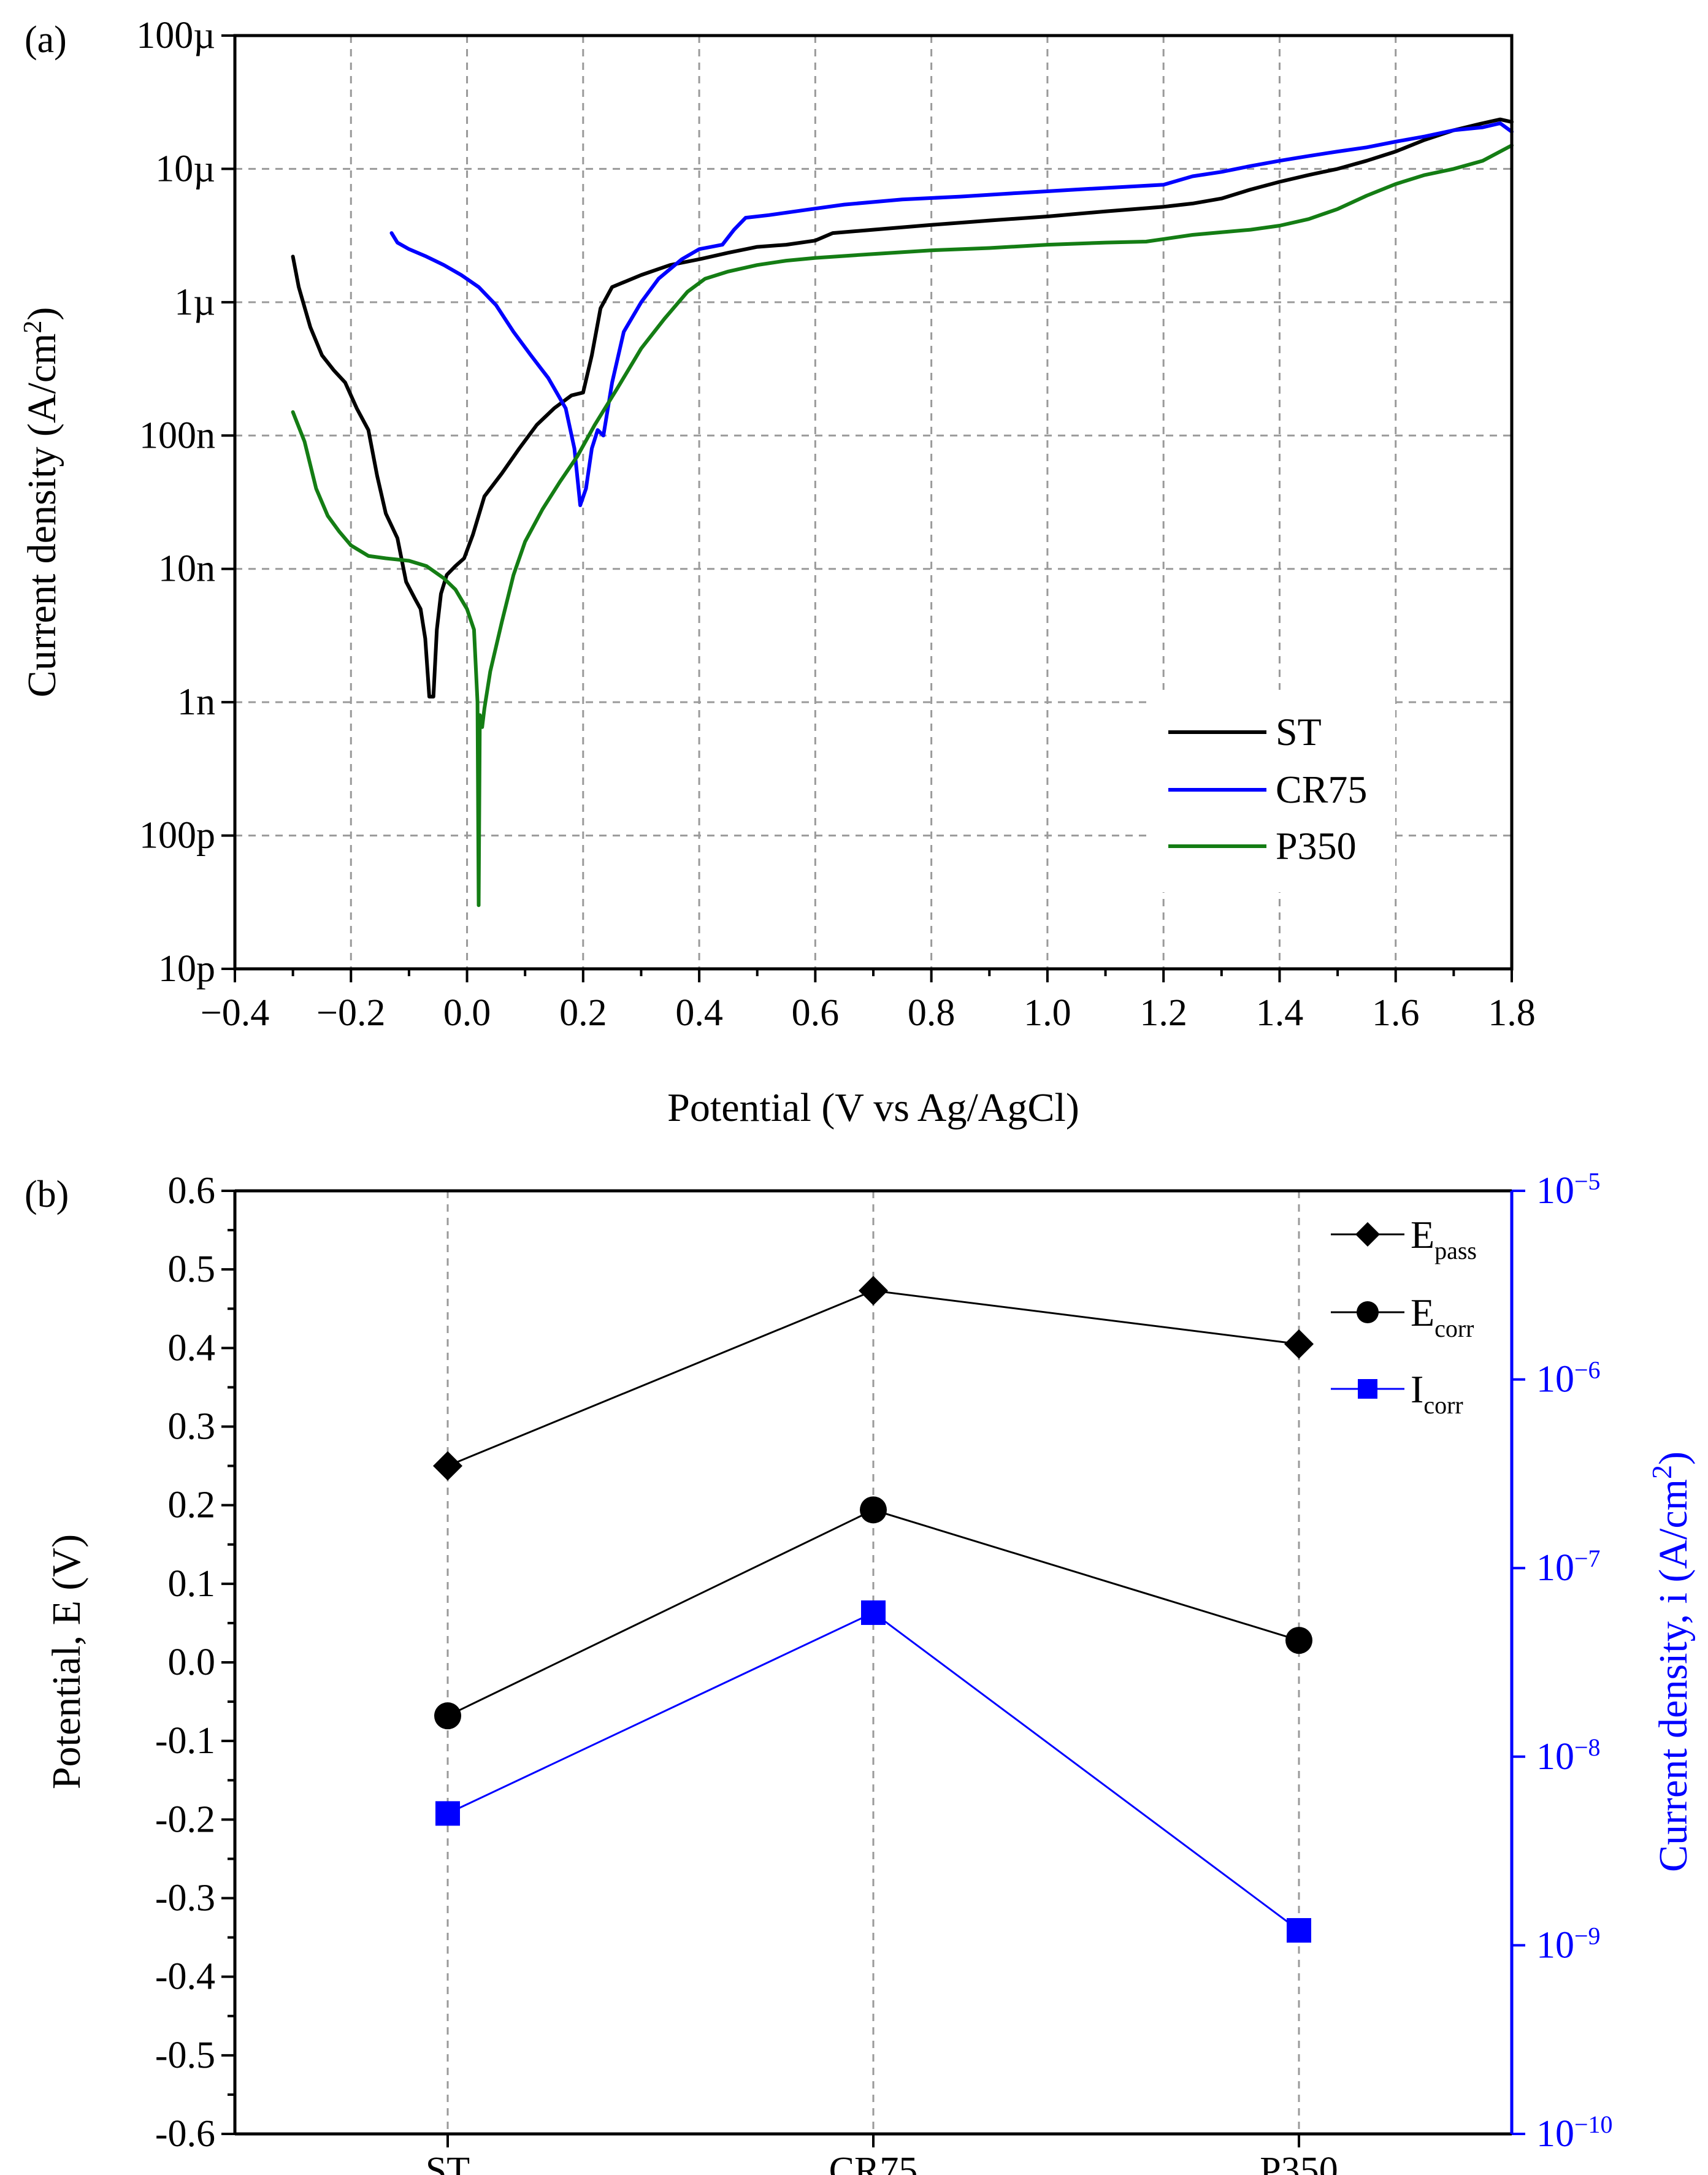 Image resolution: width=1708 pixels, height=2175 pixels. What do you see at coordinates (467, 1013) in the screenshot?
I see `panel-a-x-tick-label: 0.0` at bounding box center [467, 1013].